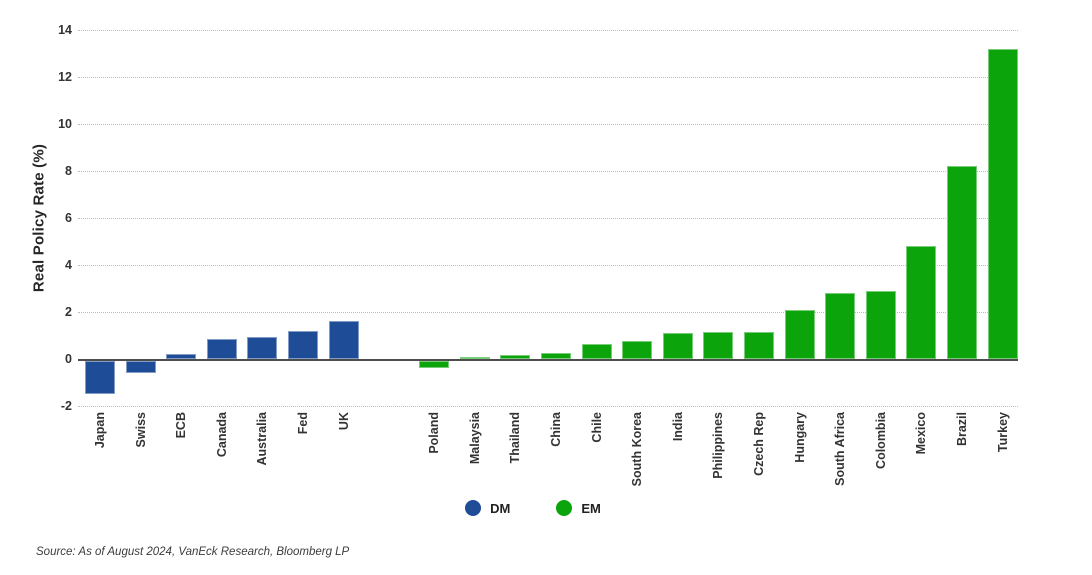 Image resolution: width=1092 pixels, height=575 pixels. What do you see at coordinates (840, 326) in the screenshot?
I see `bar-south-africa` at bounding box center [840, 326].